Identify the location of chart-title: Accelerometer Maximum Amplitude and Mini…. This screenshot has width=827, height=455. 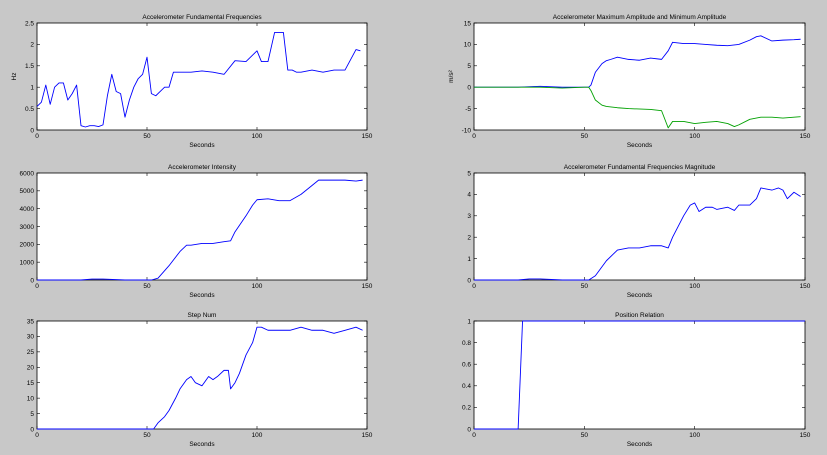
(640, 17).